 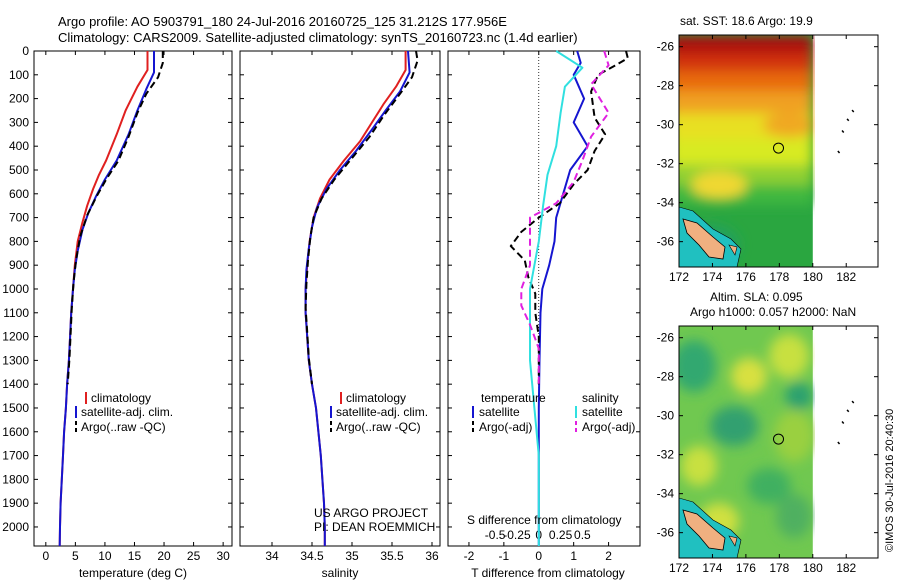 I want to click on sst-field, so click(x=747, y=151).